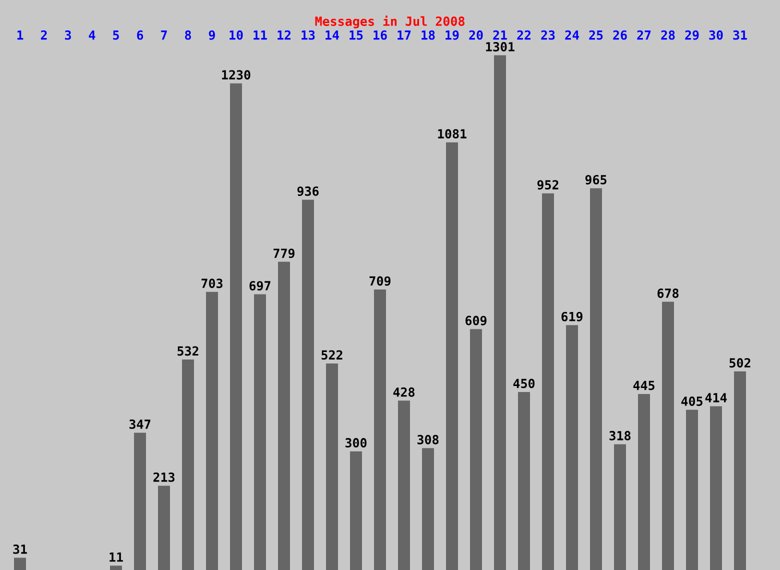 Image resolution: width=780 pixels, height=570 pixels. I want to click on x-tick-label: 29, so click(692, 35).